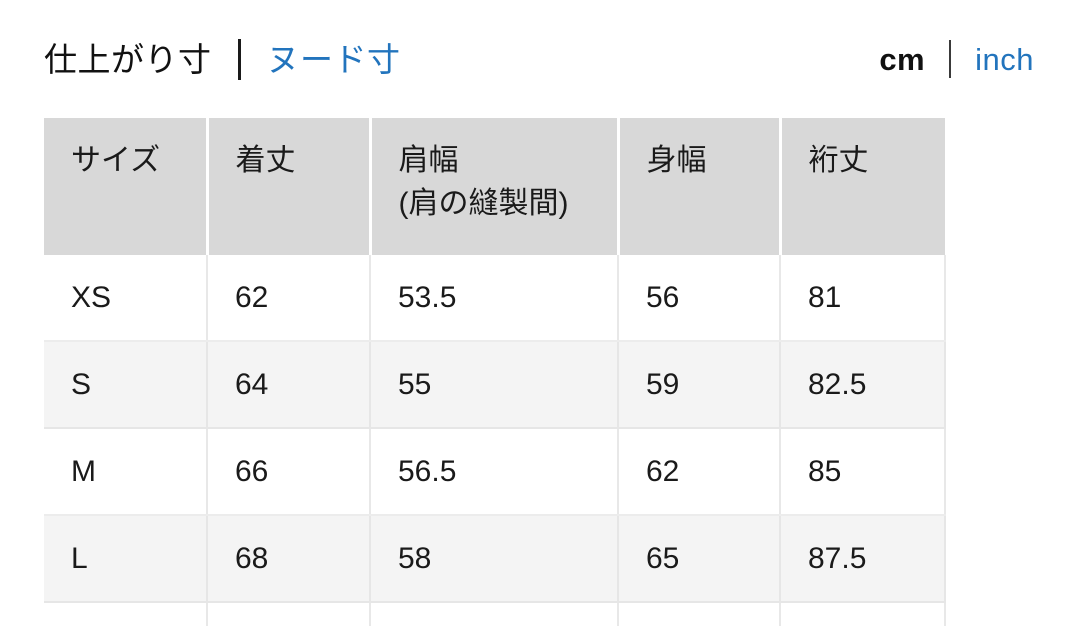 This screenshot has width=1080, height=638. I want to click on cell-length: 68, so click(289, 559).